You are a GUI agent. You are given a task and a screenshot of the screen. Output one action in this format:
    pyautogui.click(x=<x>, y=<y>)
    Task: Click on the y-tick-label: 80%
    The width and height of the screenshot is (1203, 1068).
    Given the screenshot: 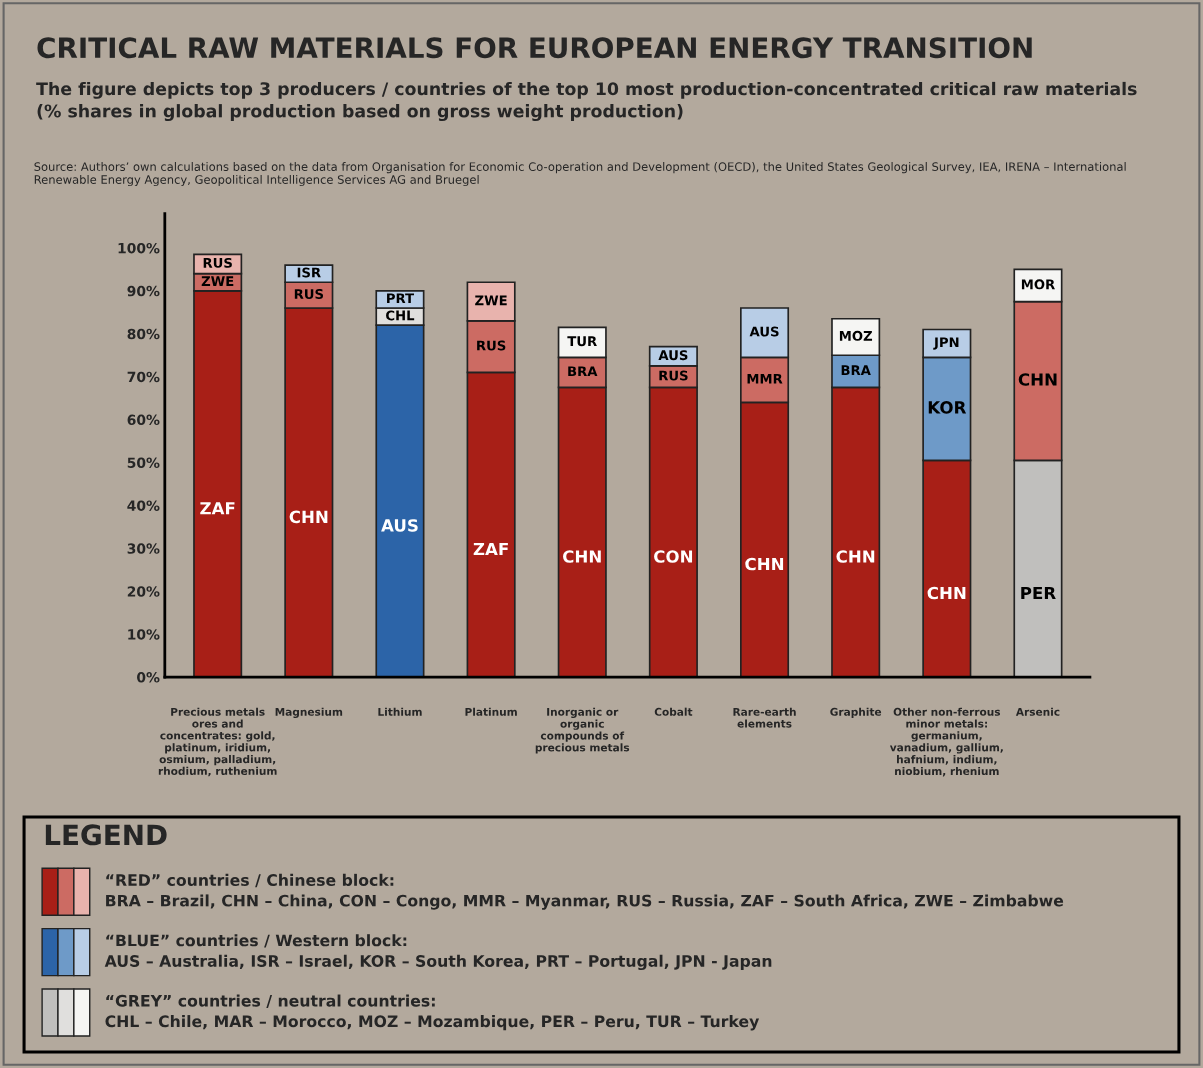 What is the action you would take?
    pyautogui.click(x=143, y=334)
    